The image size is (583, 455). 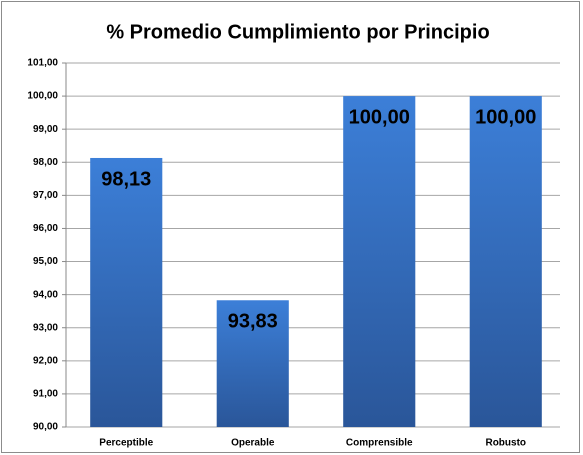 What do you see at coordinates (253, 322) in the screenshot?
I see `data-label: 93,83` at bounding box center [253, 322].